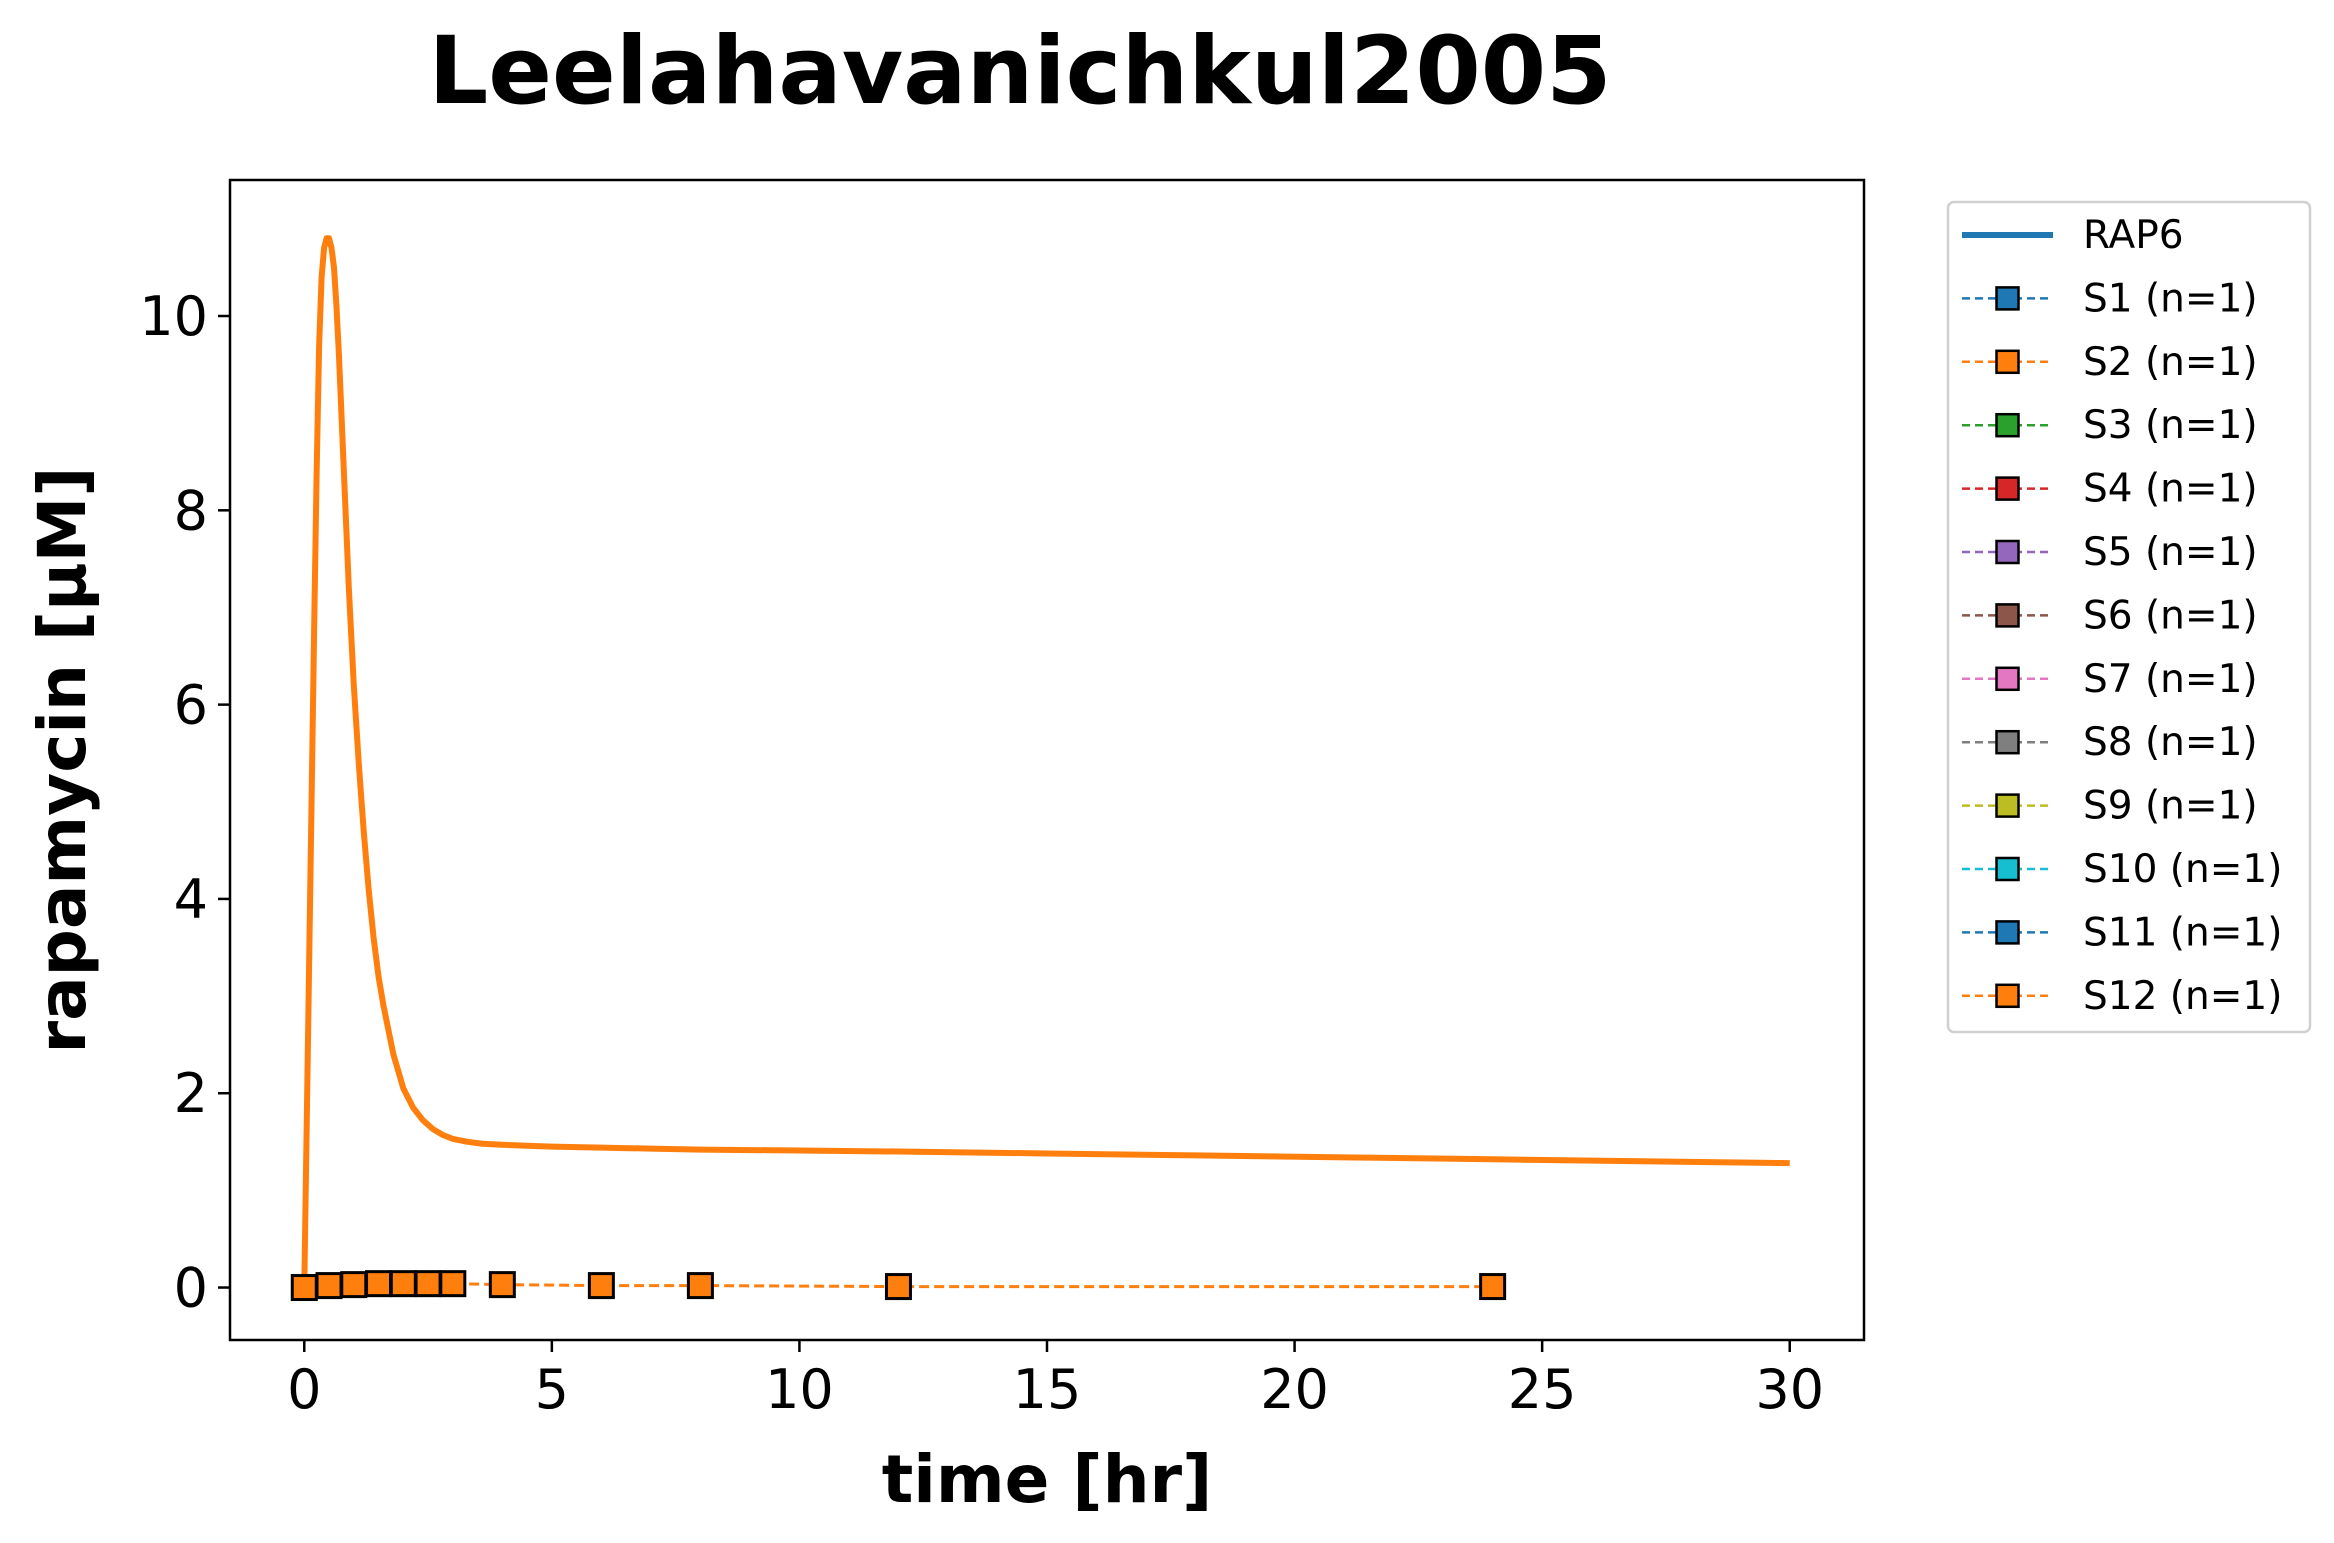 The width and height of the screenshot is (2334, 1543). I want to click on x-tick-label: 5, so click(552, 1389).